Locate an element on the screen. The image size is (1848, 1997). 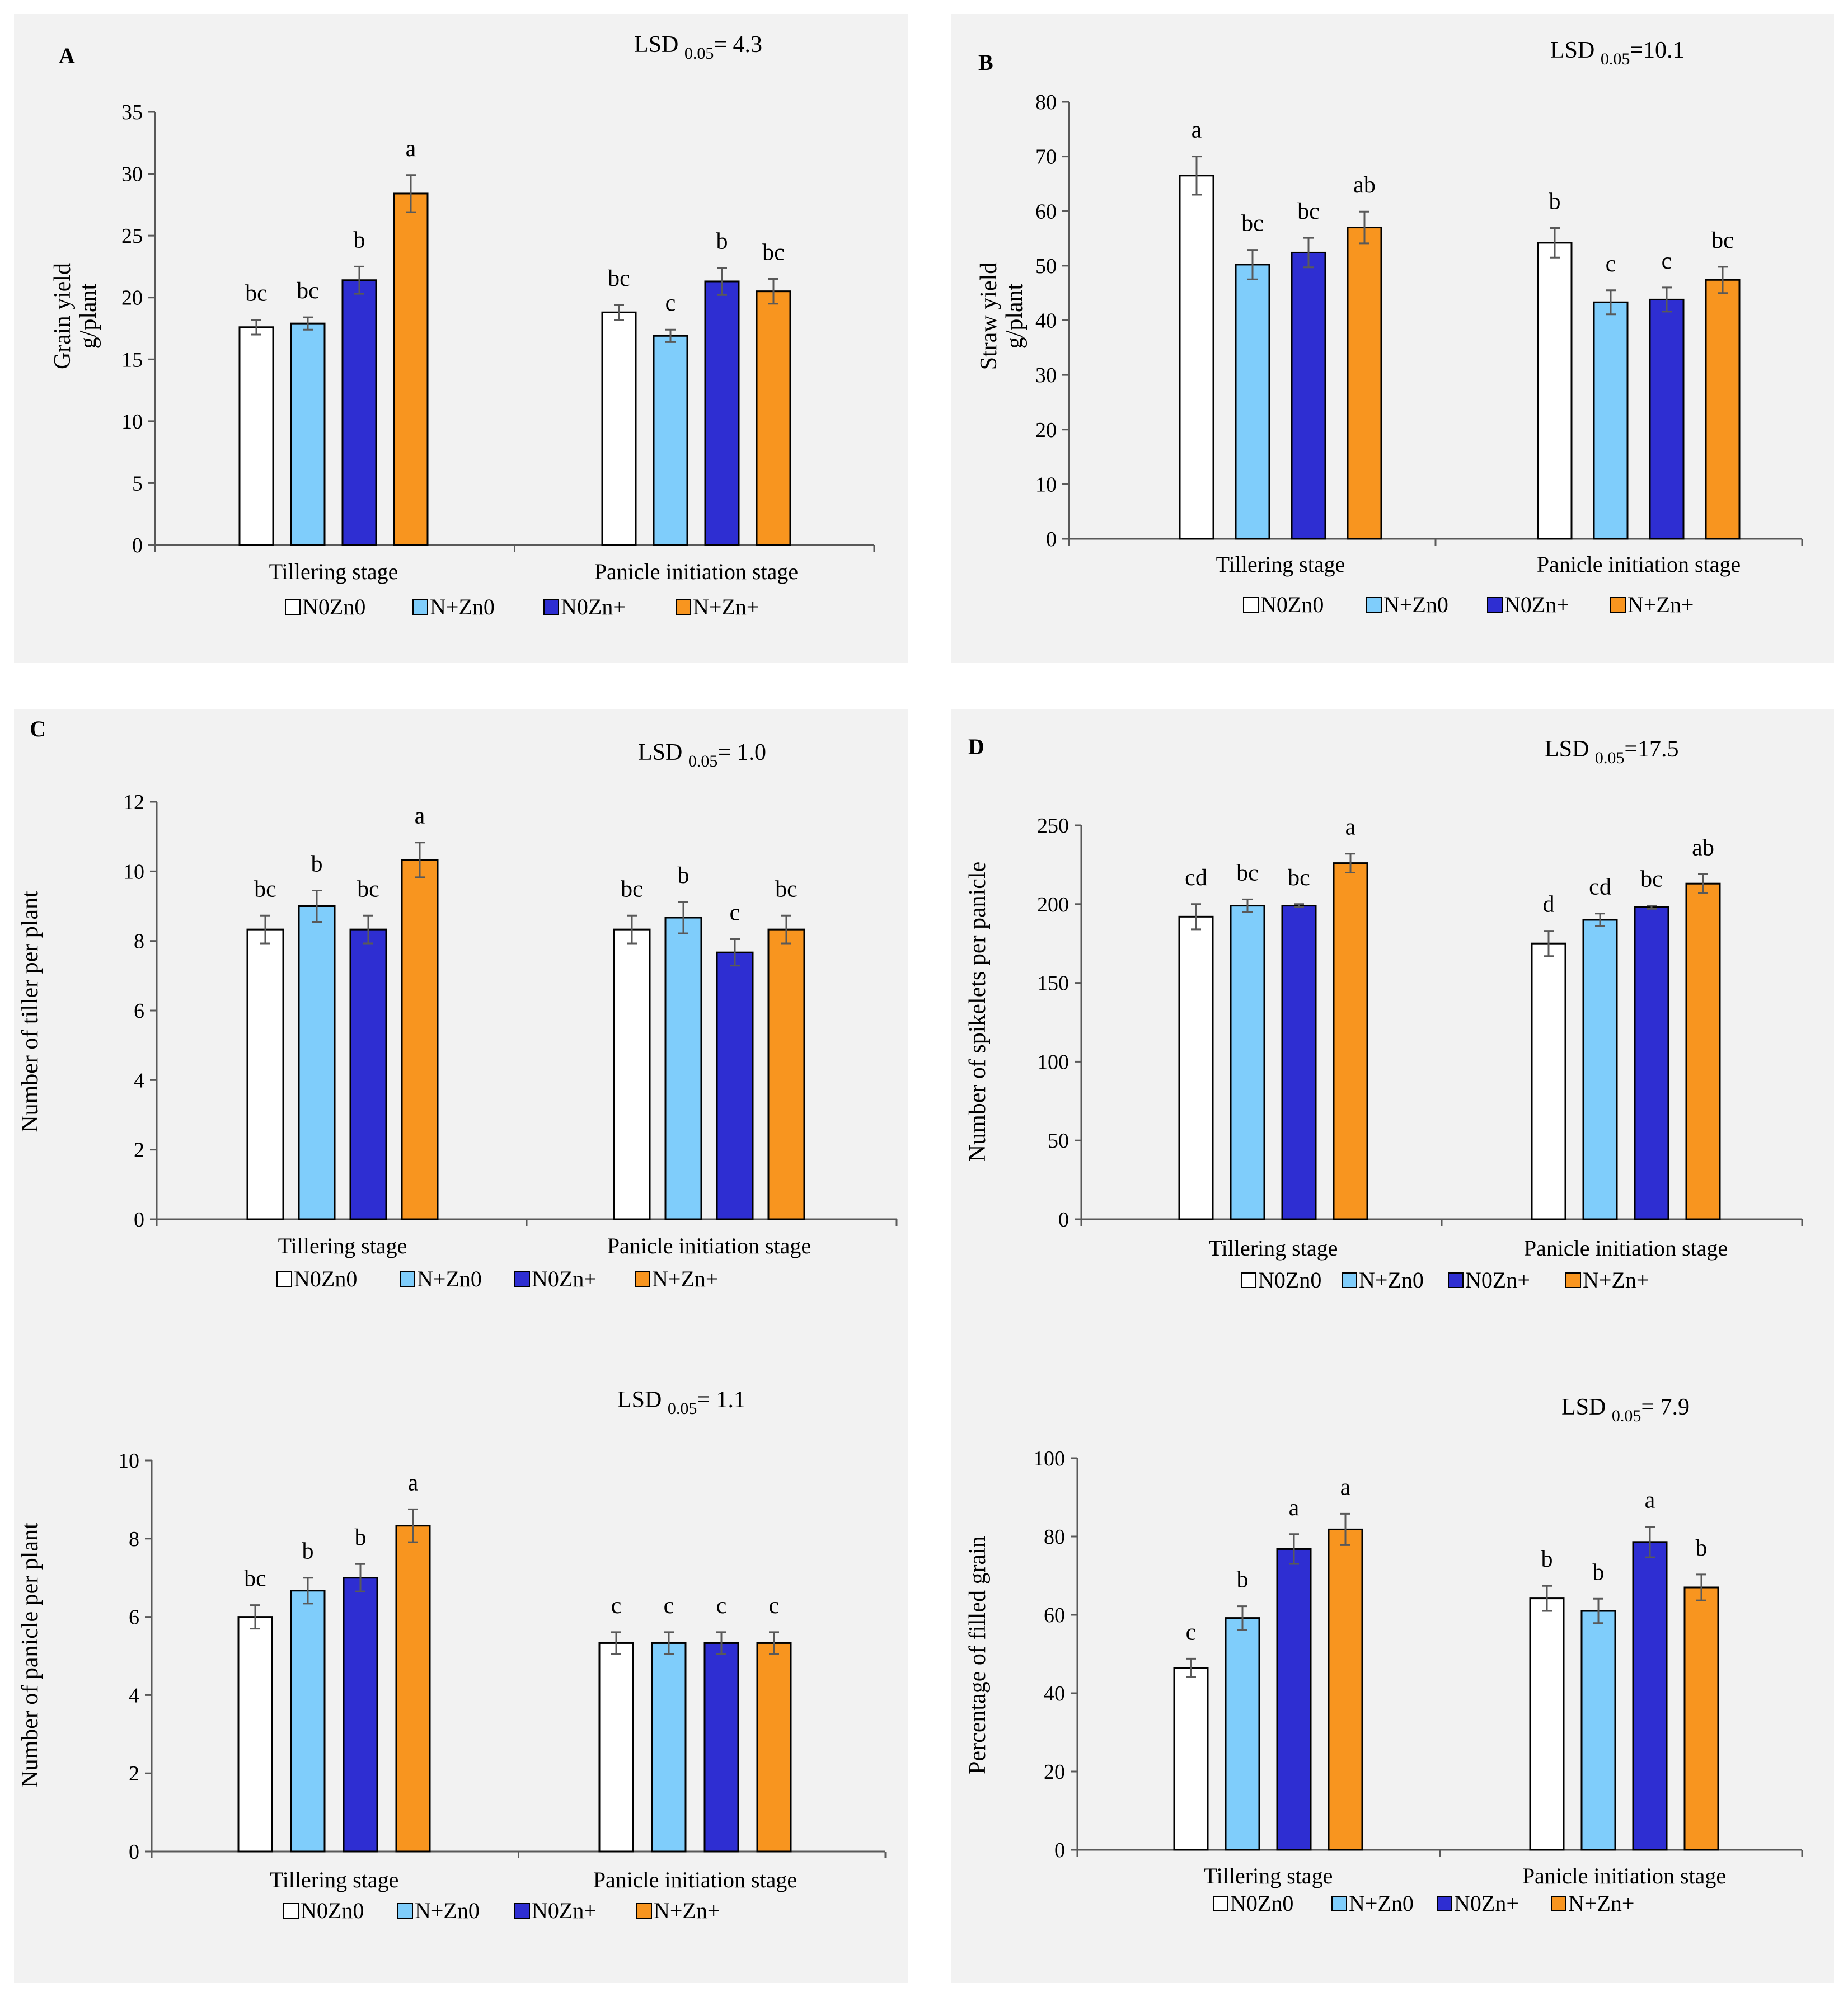
y-axis-label: Number of panicle per plant is located at coordinates (30, 1655).